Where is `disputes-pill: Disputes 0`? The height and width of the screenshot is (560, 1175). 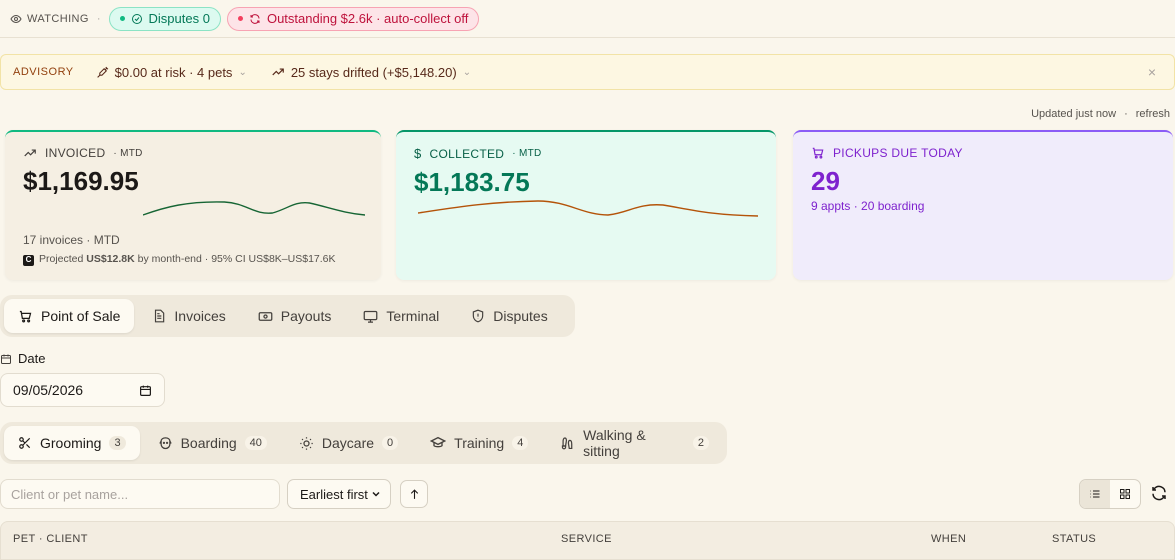
disputes-pill: Disputes 0 is located at coordinates (164, 18).